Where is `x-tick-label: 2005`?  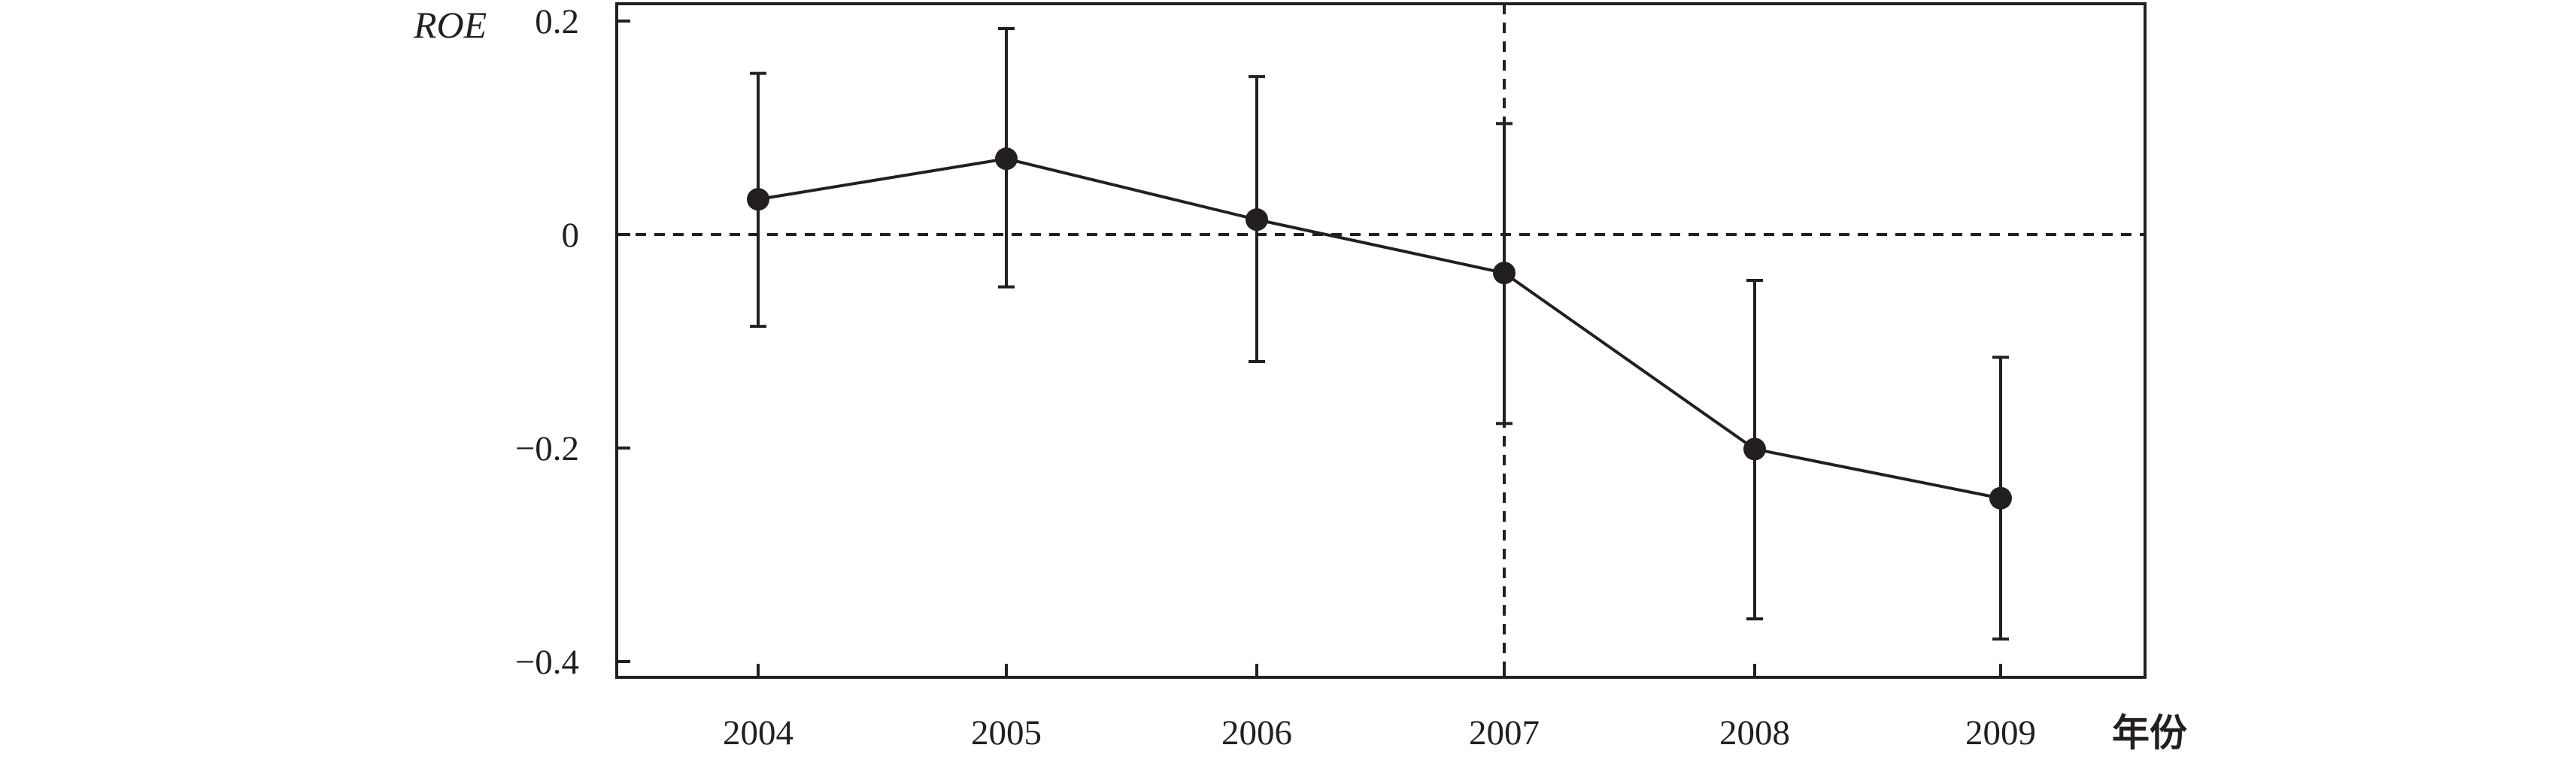 x-tick-label: 2005 is located at coordinates (1006, 732).